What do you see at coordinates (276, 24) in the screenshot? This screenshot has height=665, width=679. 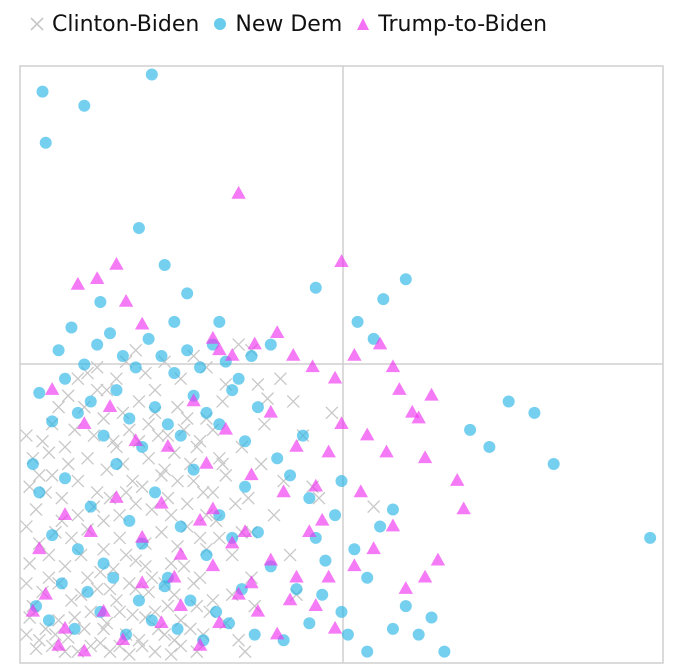 I see `legend-item-new-dem: New Dem` at bounding box center [276, 24].